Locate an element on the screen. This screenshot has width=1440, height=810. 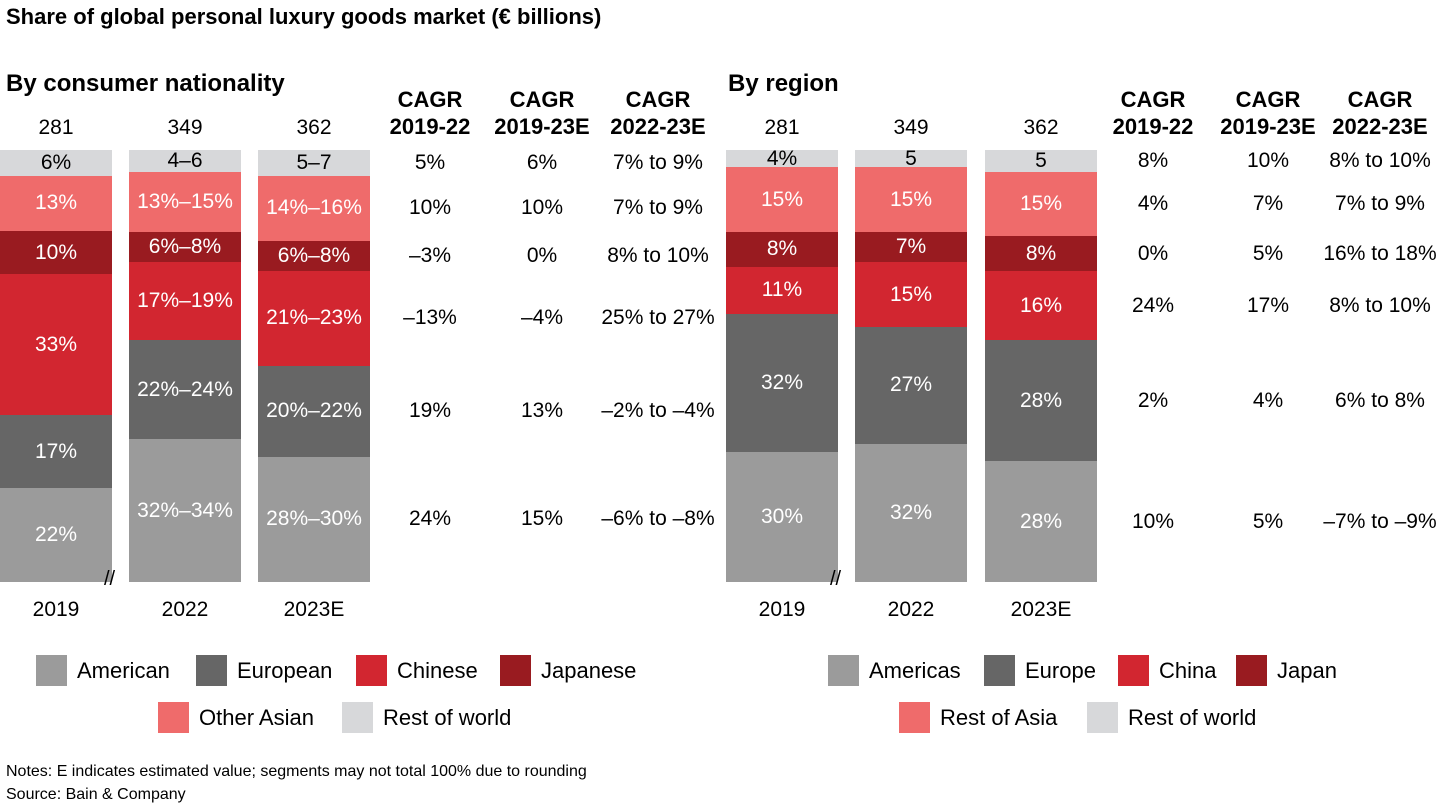
bar-total-label: 362 is located at coordinates (314, 127).